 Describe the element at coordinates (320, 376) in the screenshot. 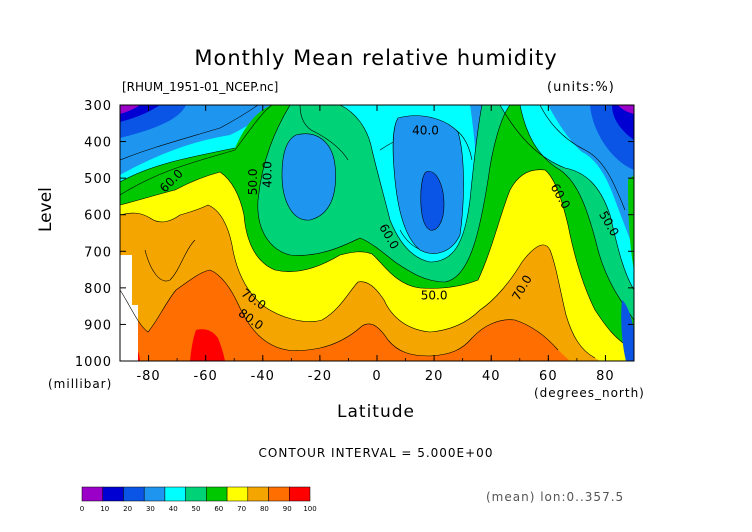

I see `x-tick-label: -20` at that location.